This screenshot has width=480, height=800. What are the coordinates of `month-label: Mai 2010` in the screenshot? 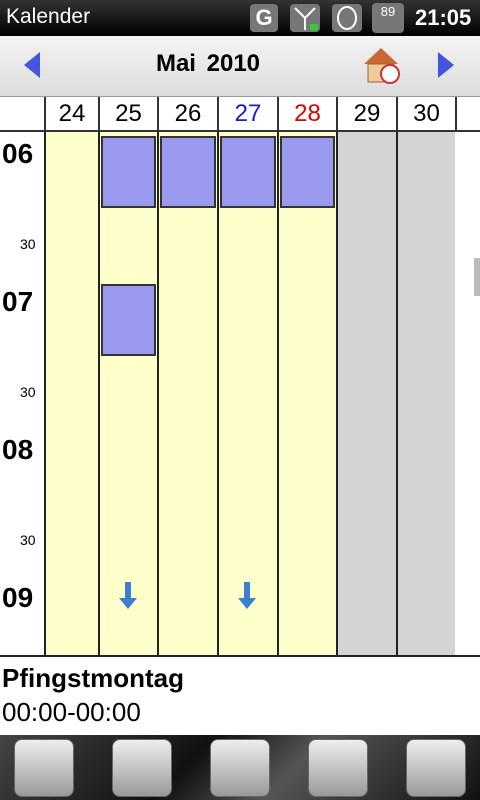 It's located at (208, 63).